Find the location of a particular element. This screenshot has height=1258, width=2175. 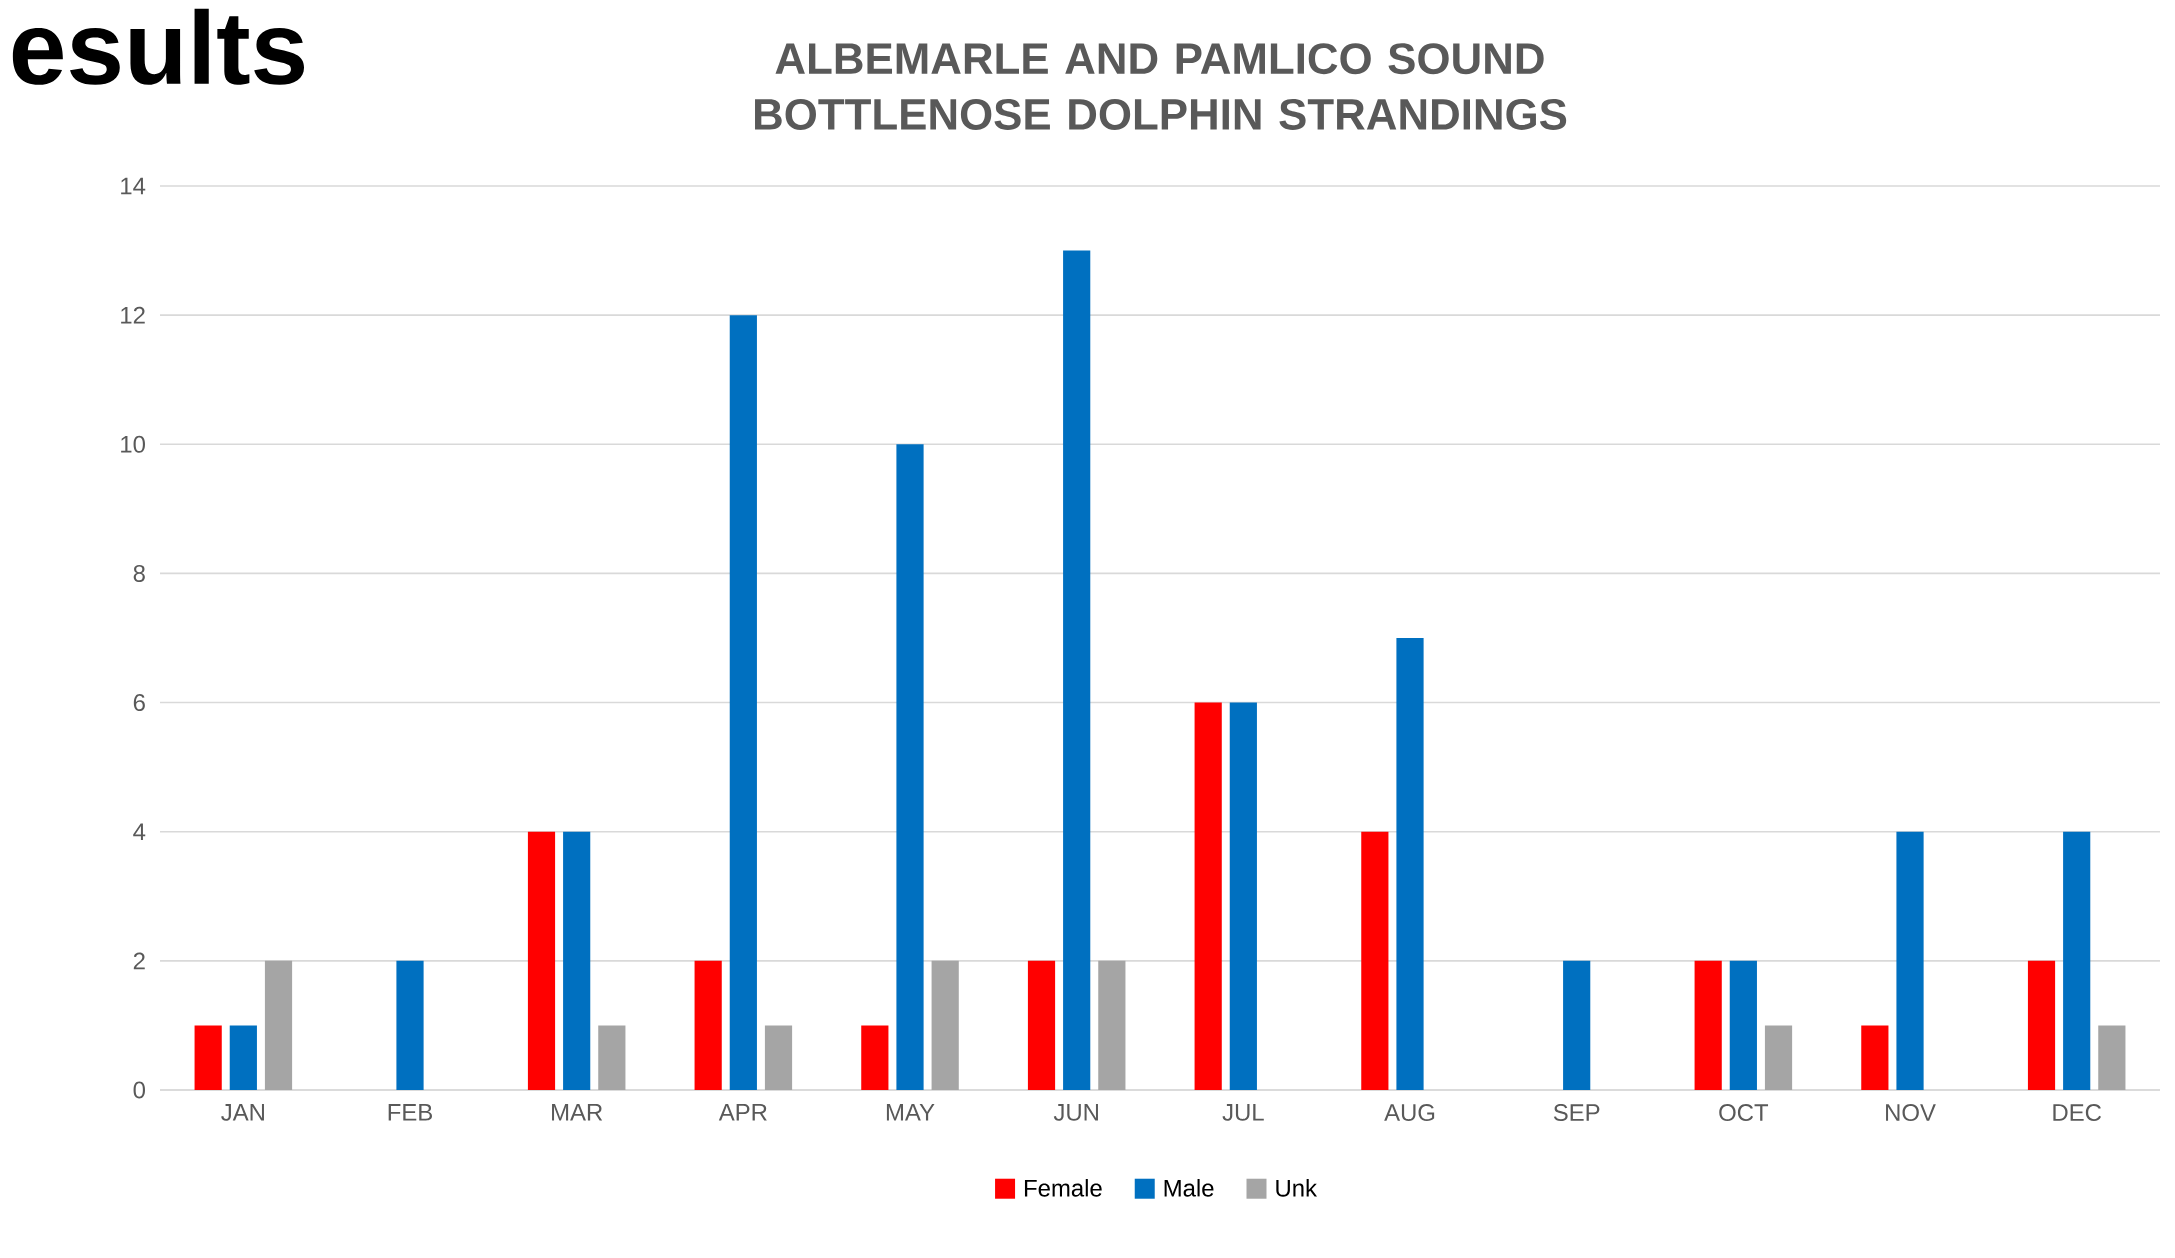

x-tick-label: MAR is located at coordinates (577, 1112).